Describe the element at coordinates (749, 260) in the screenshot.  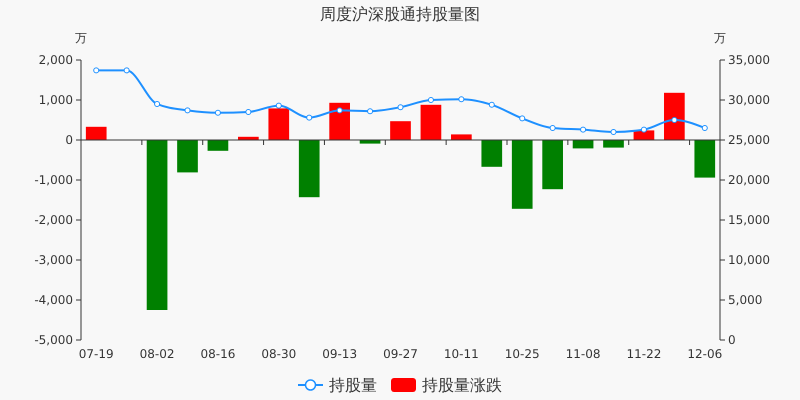
I see `y2-tick-label: 10,000` at that location.